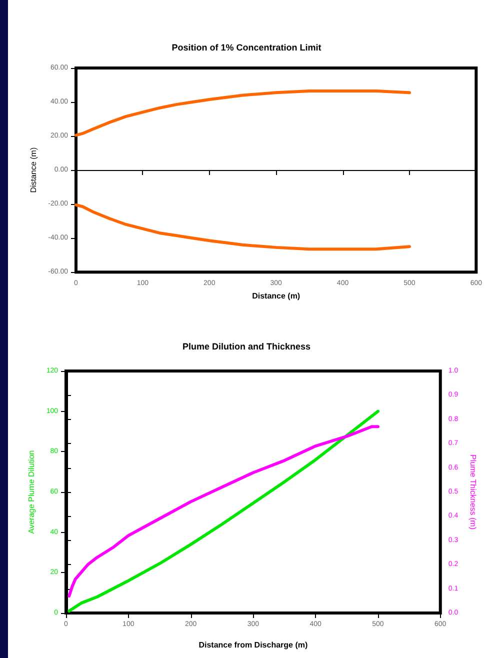 This screenshot has width=485, height=658. I want to click on chart-title: Position of 1% Concentration Limit, so click(247, 47).